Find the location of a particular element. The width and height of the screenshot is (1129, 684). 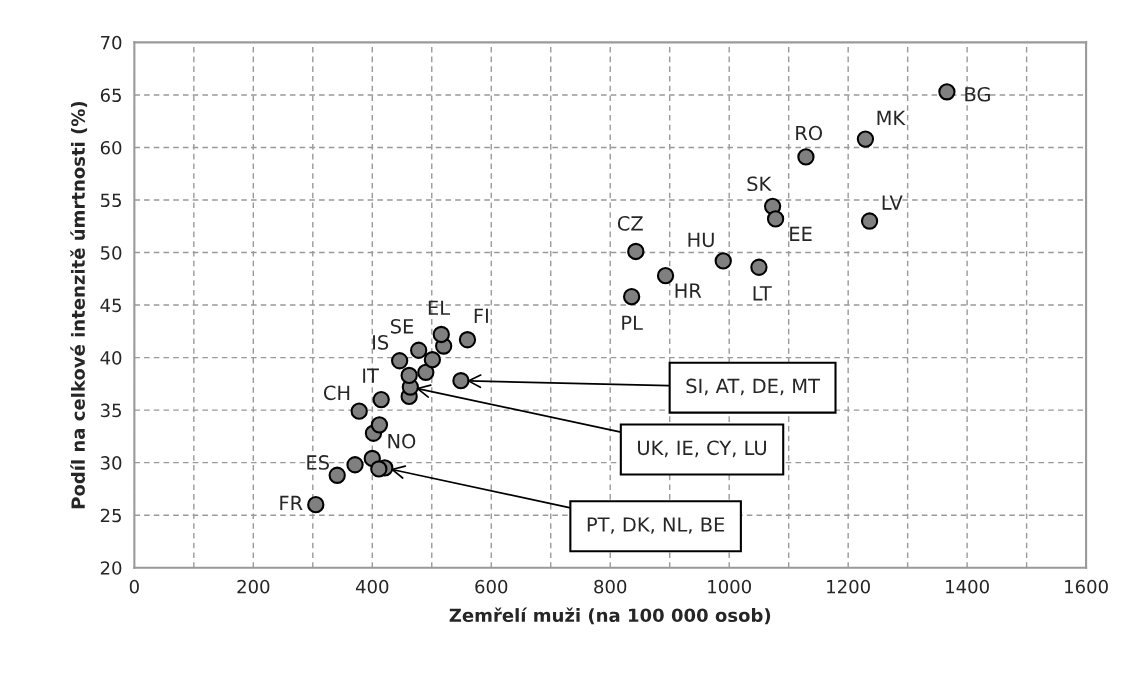

annotation: FI is located at coordinates (481, 315).